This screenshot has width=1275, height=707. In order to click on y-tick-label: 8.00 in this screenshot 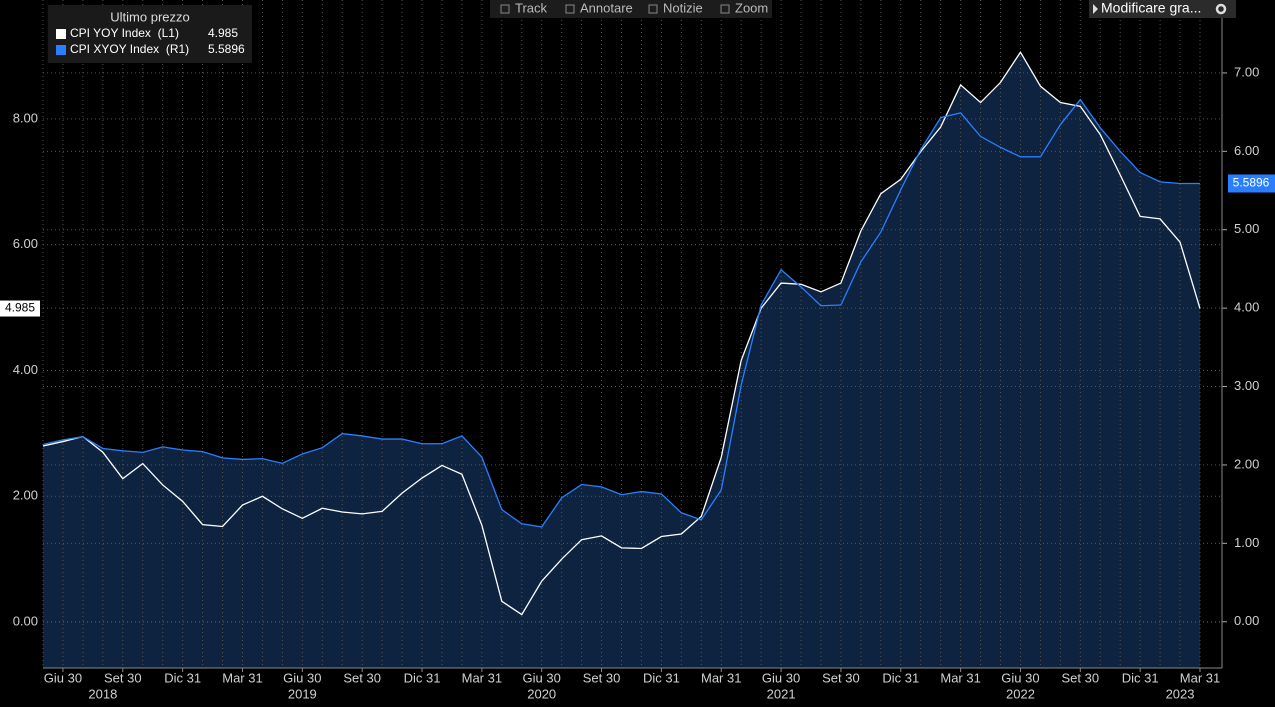, I will do `click(25, 117)`.